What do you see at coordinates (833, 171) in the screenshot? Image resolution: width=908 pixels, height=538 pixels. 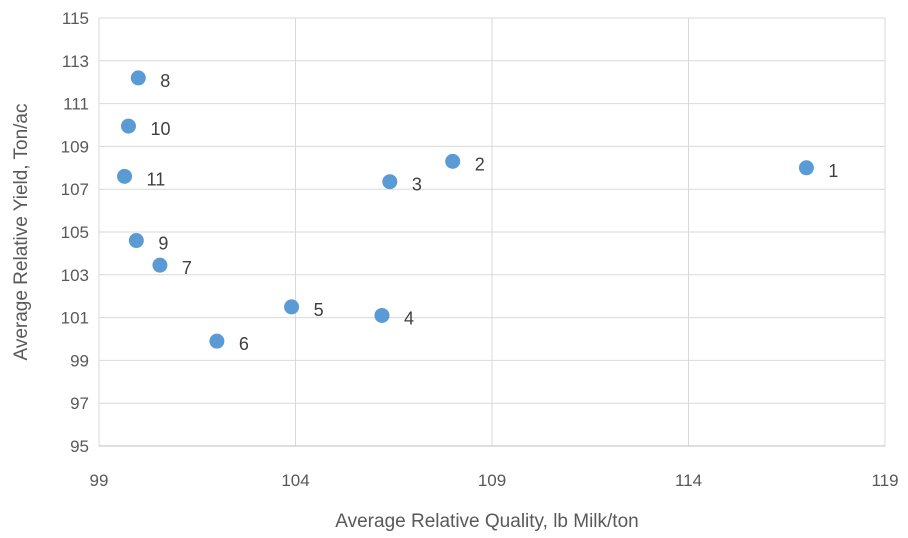 I see `data-point-label-1: 1` at bounding box center [833, 171].